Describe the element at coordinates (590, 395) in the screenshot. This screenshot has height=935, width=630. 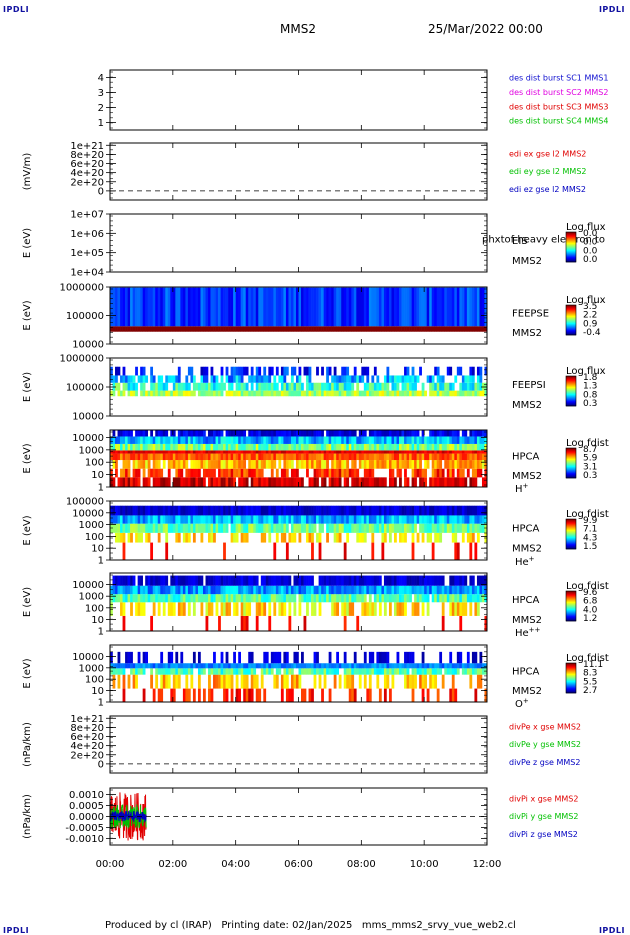
I see `colorbar-tick-label: 0.8` at that location.